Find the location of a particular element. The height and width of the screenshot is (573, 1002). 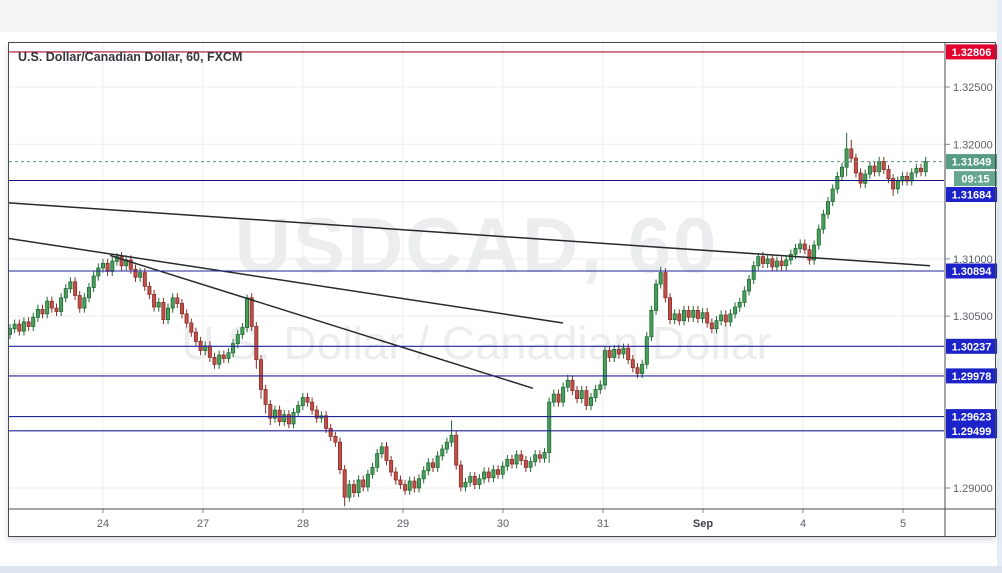

price-axis: 1.32500 1.32000 1.31000 1.30500 1.29000 is located at coordinates (969, 288).